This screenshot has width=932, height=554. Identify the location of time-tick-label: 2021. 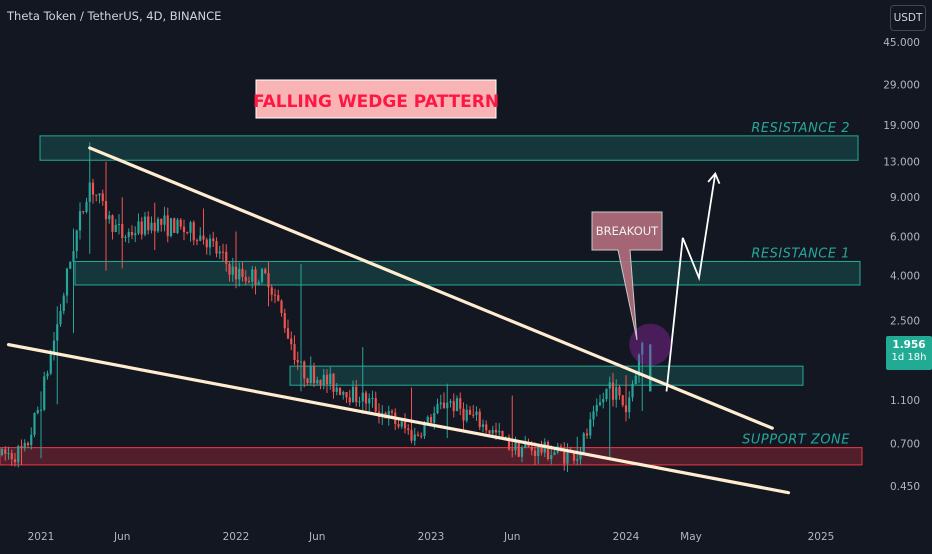
(41, 537).